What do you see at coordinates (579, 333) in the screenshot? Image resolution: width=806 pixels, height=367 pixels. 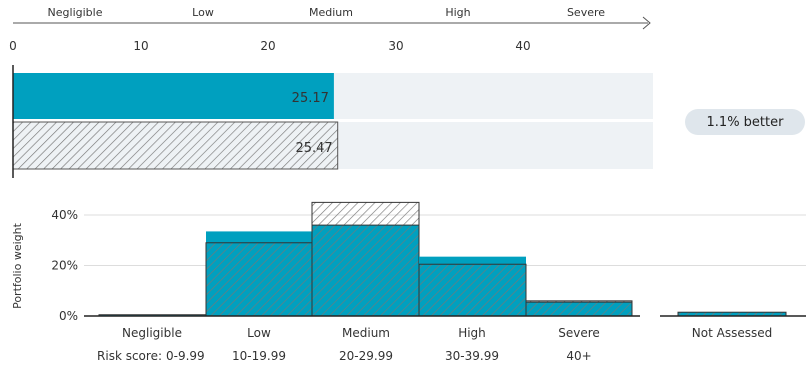 I see `category-name: Severe` at bounding box center [579, 333].